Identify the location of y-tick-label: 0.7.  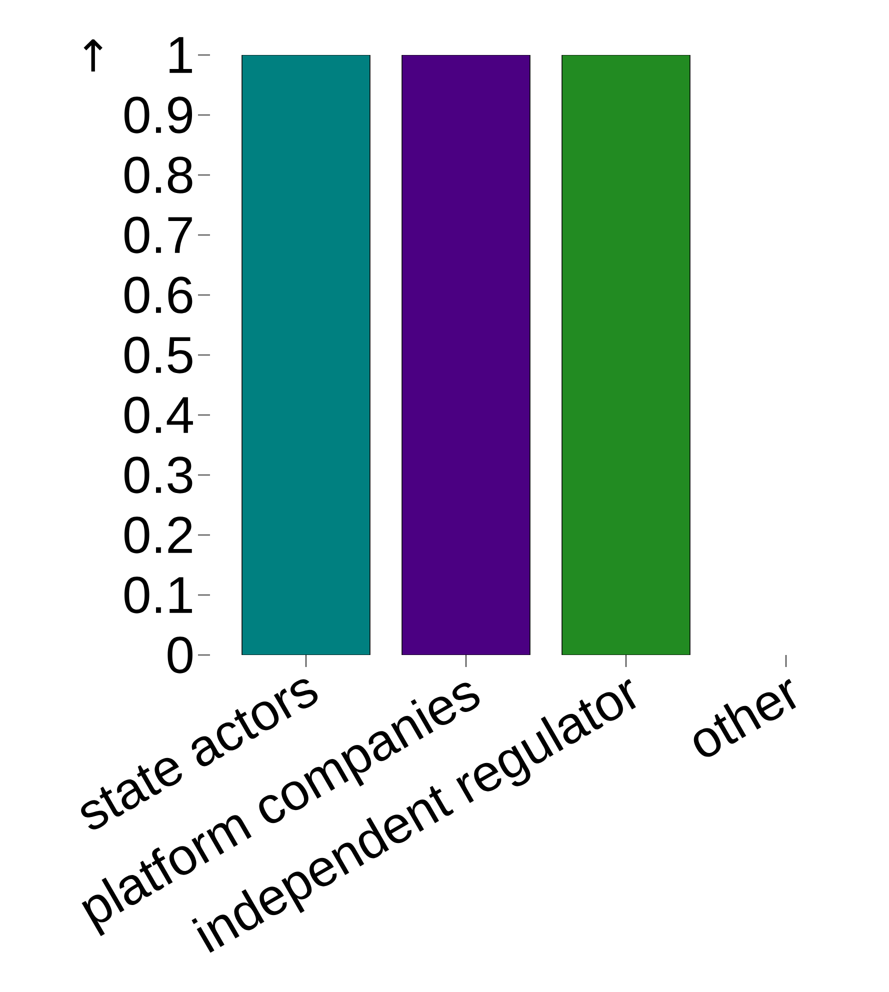
(158, 235).